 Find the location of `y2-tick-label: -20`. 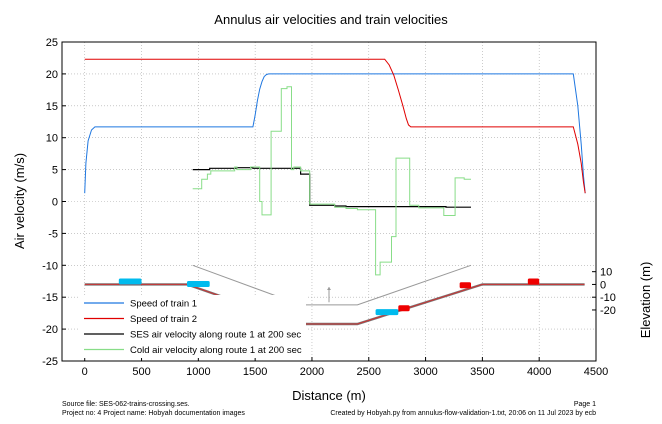

y2-tick-label: -20 is located at coordinates (608, 311).